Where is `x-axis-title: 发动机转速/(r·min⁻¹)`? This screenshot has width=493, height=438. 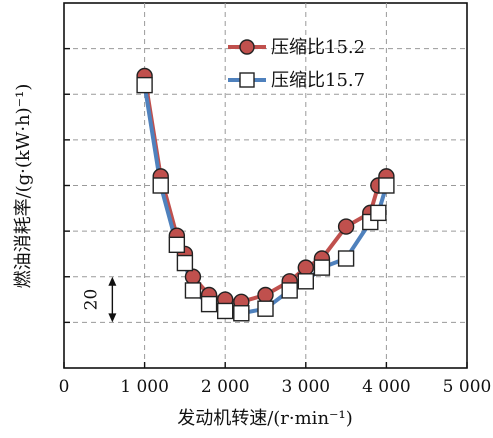
x-axis-title: 发动机转速/(r·min⁻¹) is located at coordinates (265, 418).